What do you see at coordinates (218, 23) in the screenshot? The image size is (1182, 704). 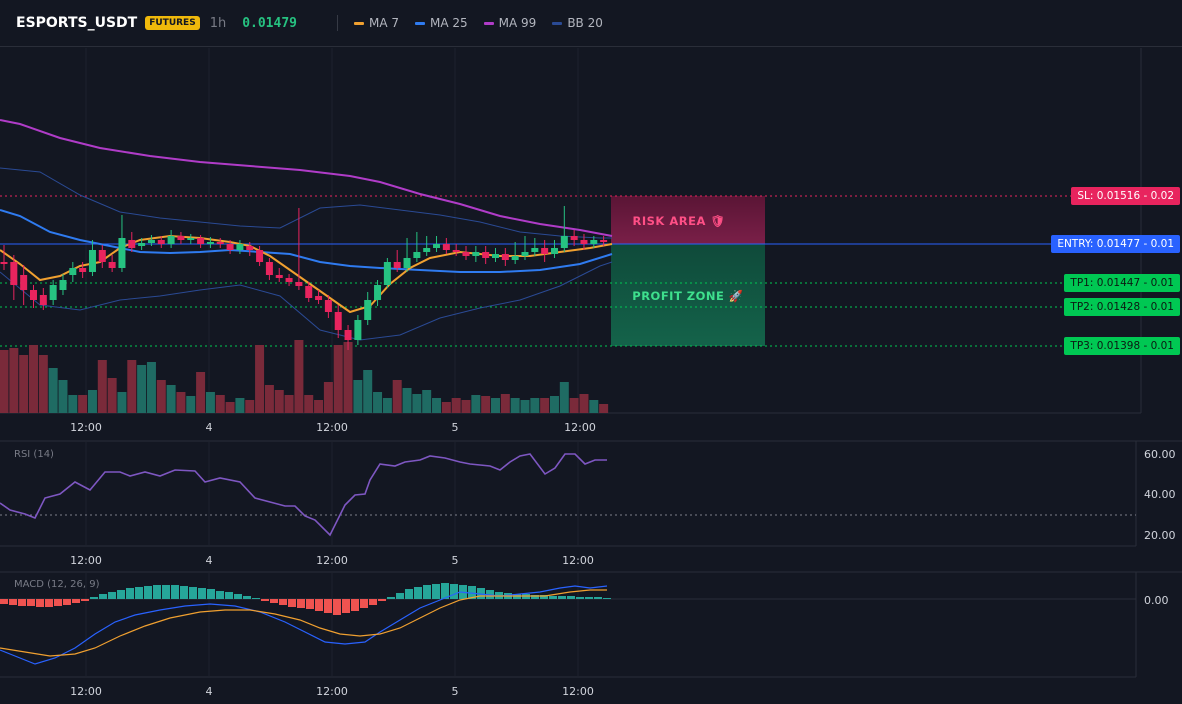 I see `timeframe-label: 1h` at bounding box center [218, 23].